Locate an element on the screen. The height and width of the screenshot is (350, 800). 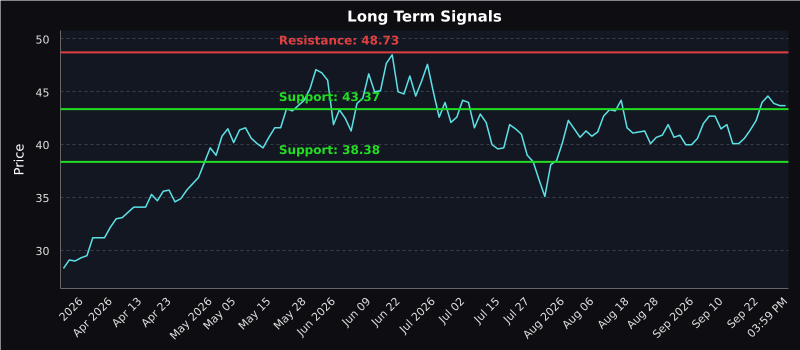
ref-line-label: Support: 38.38 is located at coordinates (329, 149).